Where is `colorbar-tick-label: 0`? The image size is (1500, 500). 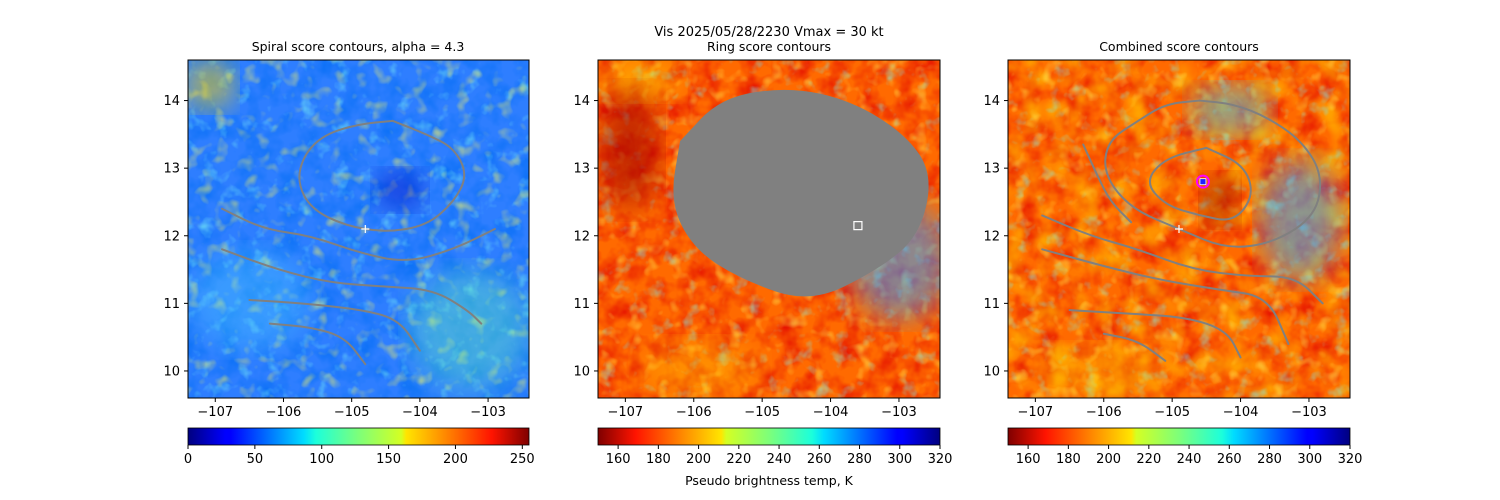 colorbar-tick-label: 0 is located at coordinates (188, 459).